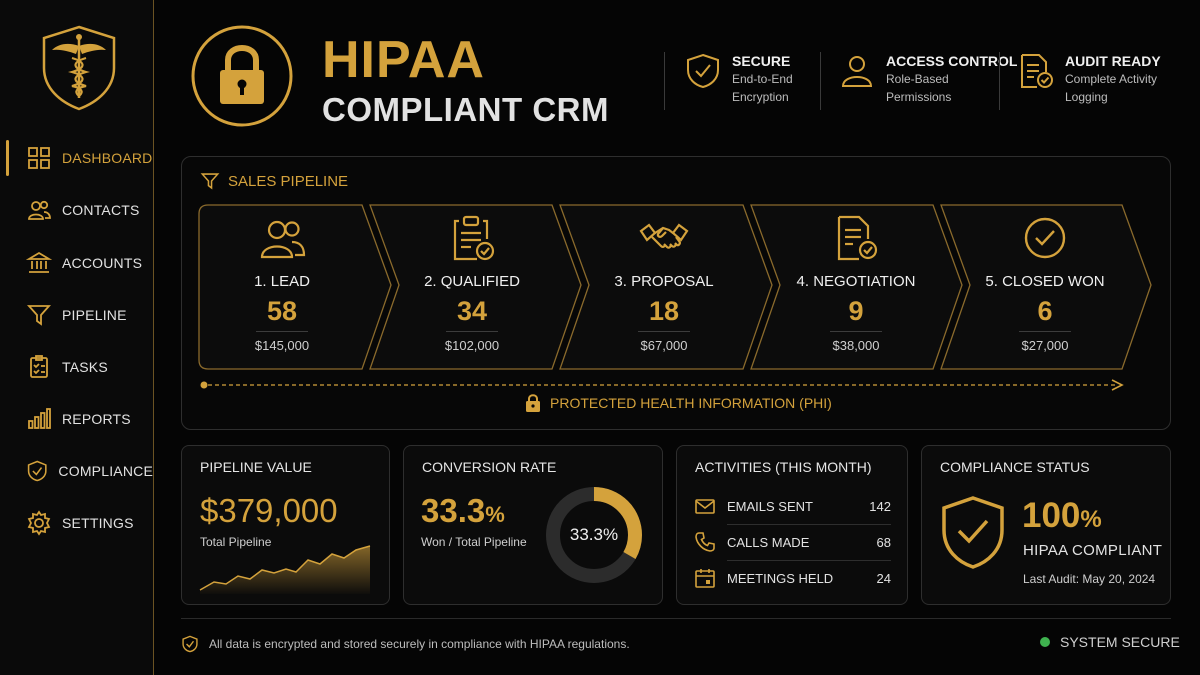  I want to click on system-status: SYSTEM SECURE, so click(1110, 642).